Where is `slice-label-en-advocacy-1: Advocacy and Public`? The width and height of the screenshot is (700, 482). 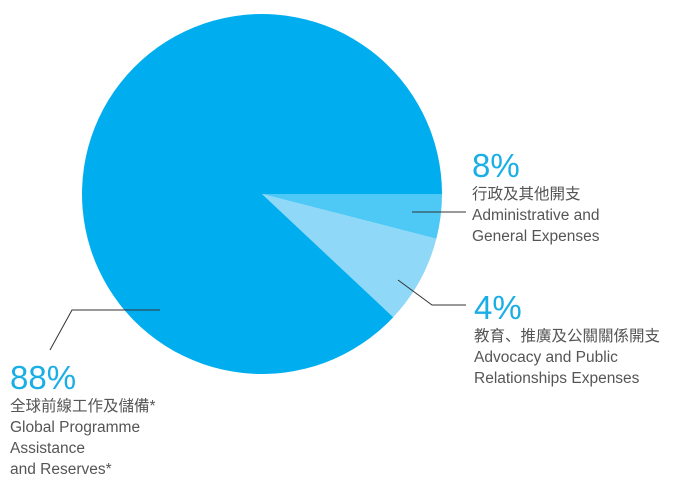
slice-label-en-advocacy-1: Advocacy and Public is located at coordinates (546, 357).